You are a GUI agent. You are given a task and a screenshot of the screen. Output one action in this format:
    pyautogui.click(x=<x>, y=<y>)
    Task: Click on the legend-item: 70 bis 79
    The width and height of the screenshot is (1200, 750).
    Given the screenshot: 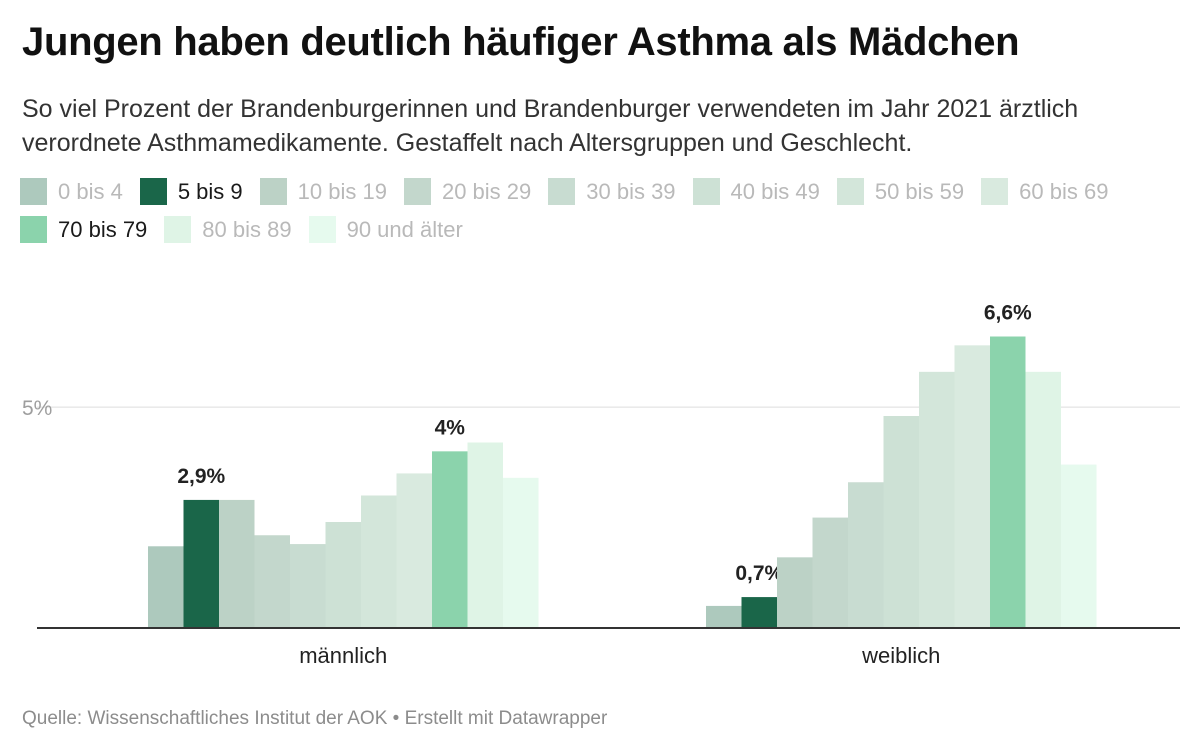 What is the action you would take?
    pyautogui.click(x=83, y=229)
    